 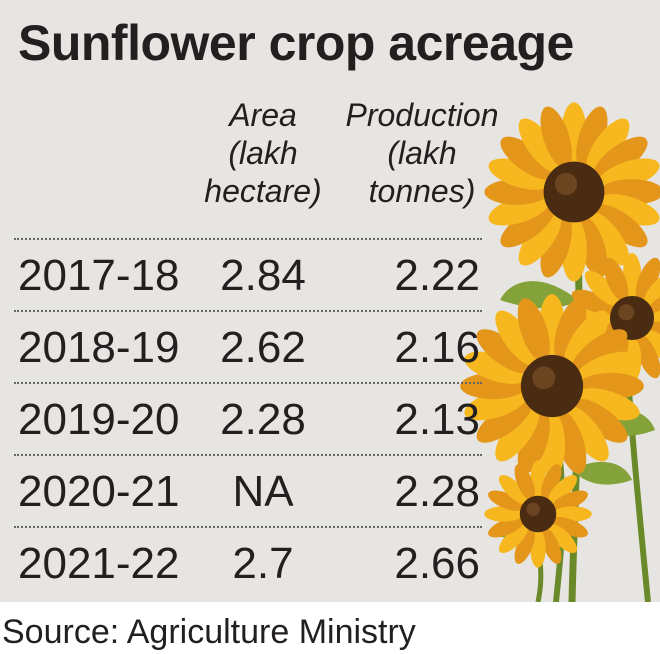 What do you see at coordinates (99, 491) in the screenshot?
I see `year-cell: 2020-21` at bounding box center [99, 491].